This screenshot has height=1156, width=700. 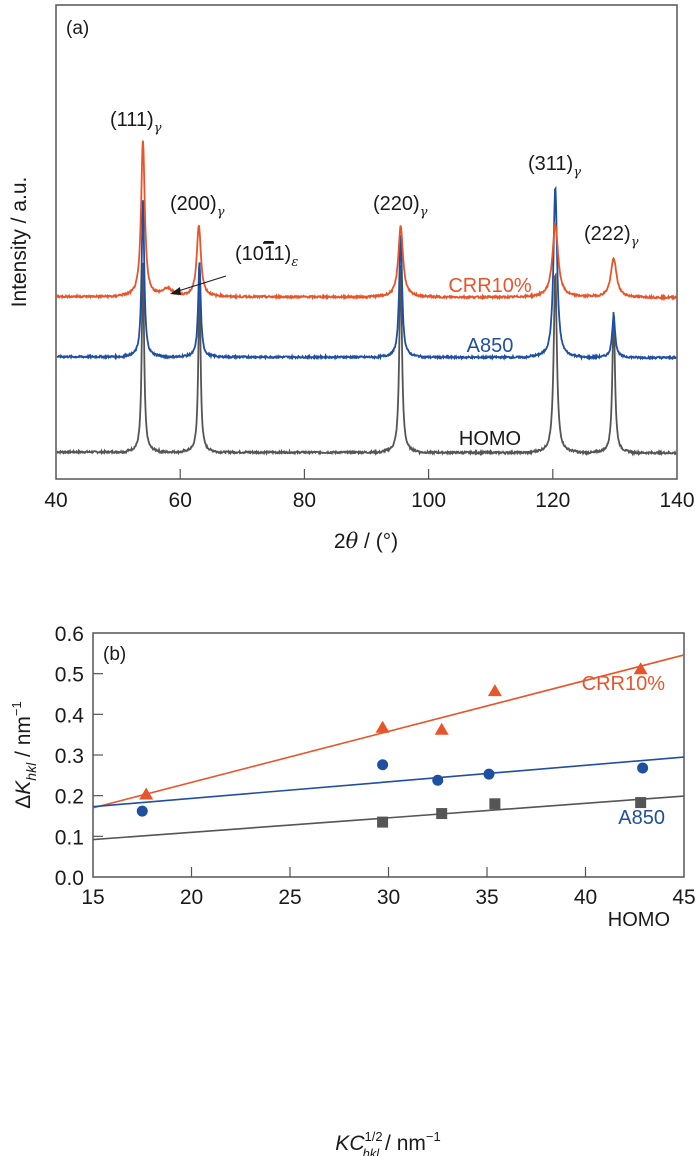 I want to click on x-tick-label: 35, so click(x=486, y=897).